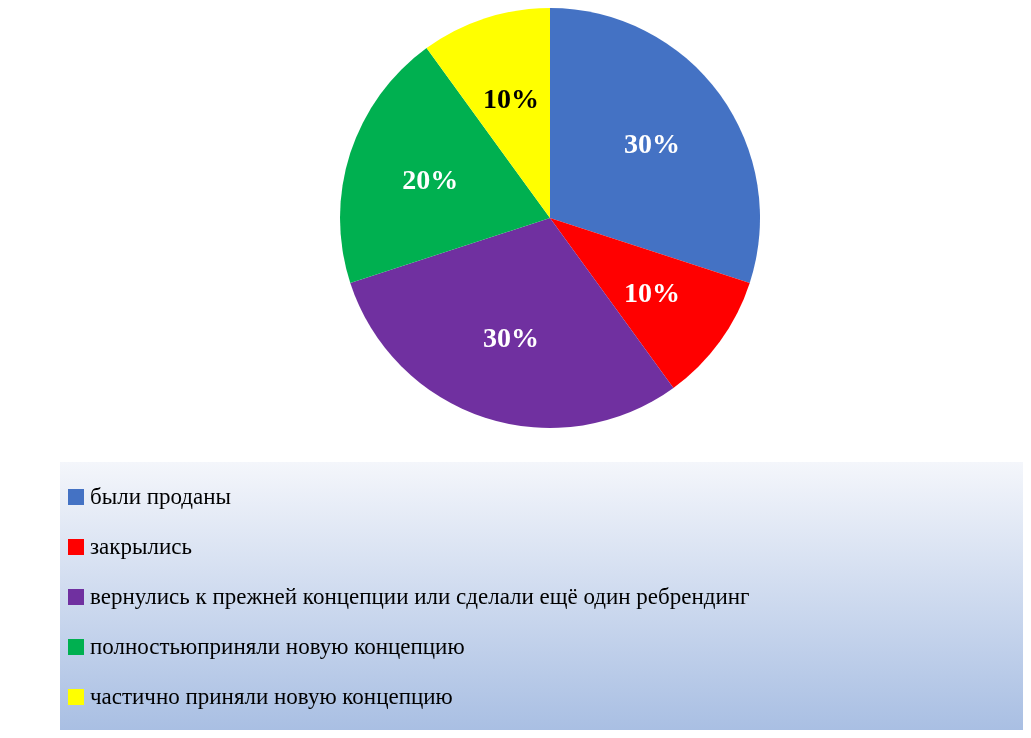 Image resolution: width=1031 pixels, height=738 pixels. I want to click on legend-label: закрылись, so click(141, 547).